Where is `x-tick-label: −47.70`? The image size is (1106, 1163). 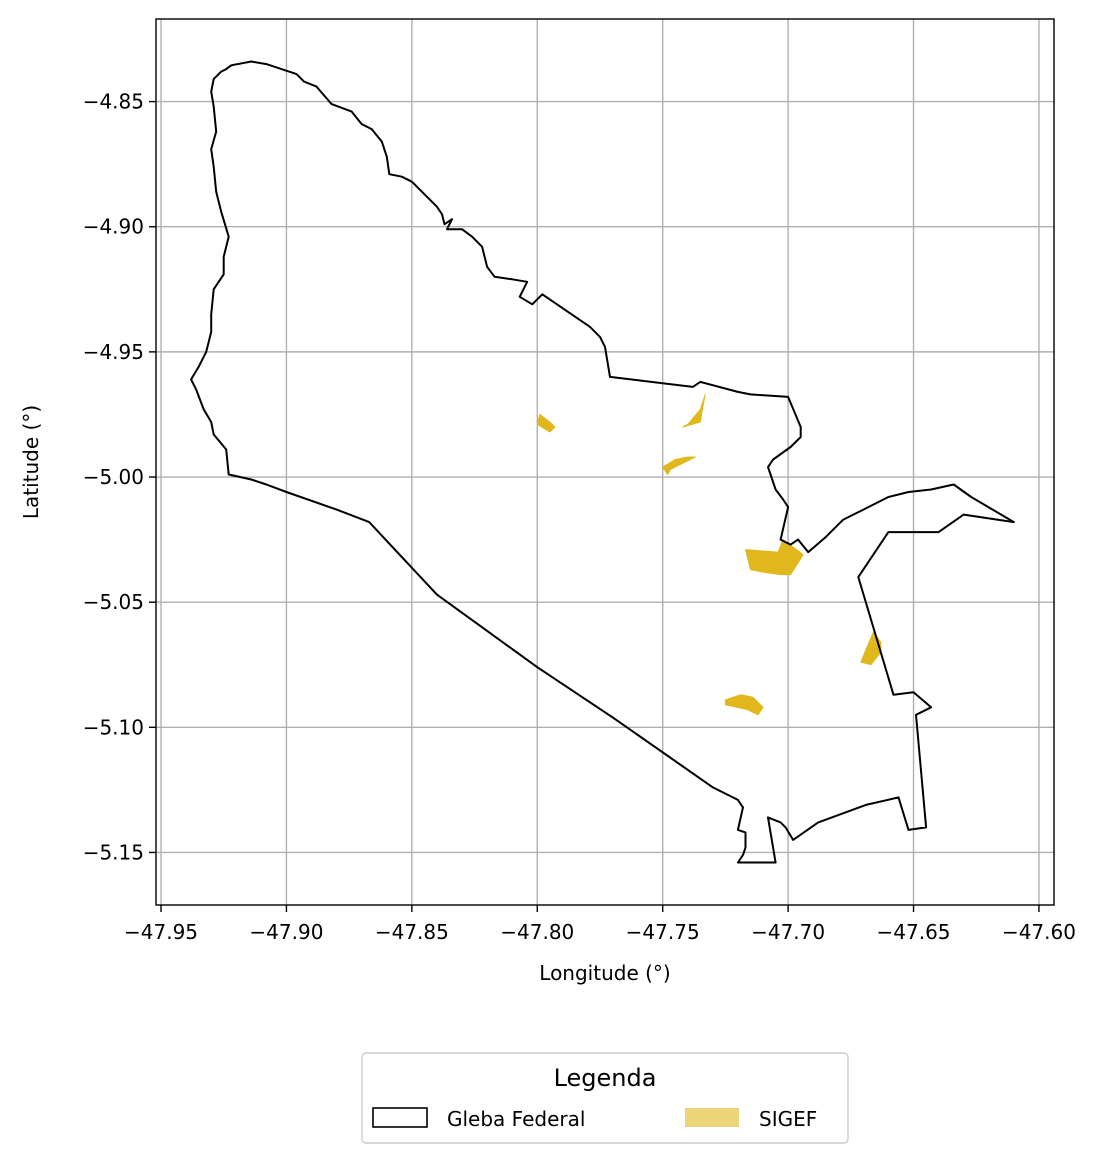
x-tick-label: −47.70 is located at coordinates (788, 932).